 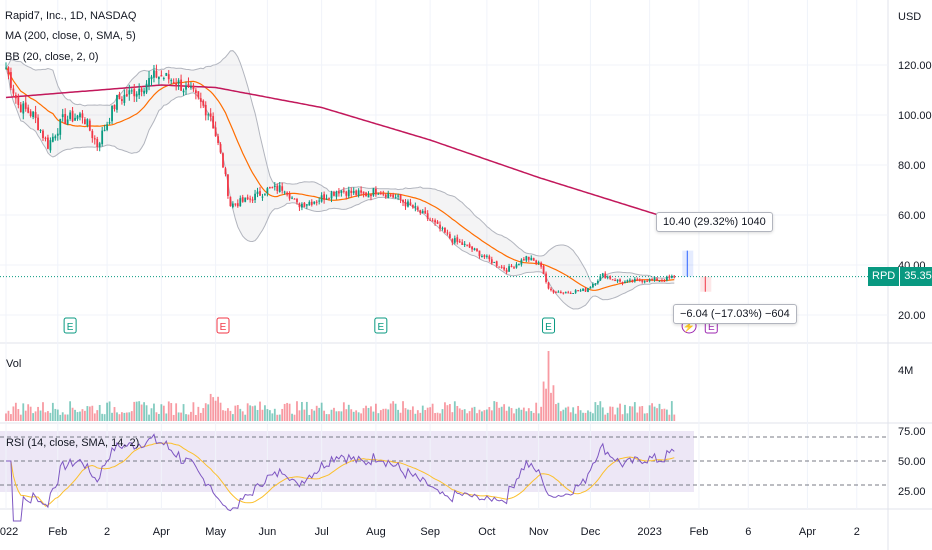 What do you see at coordinates (14, 364) in the screenshot?
I see `volume-label: Vol` at bounding box center [14, 364].